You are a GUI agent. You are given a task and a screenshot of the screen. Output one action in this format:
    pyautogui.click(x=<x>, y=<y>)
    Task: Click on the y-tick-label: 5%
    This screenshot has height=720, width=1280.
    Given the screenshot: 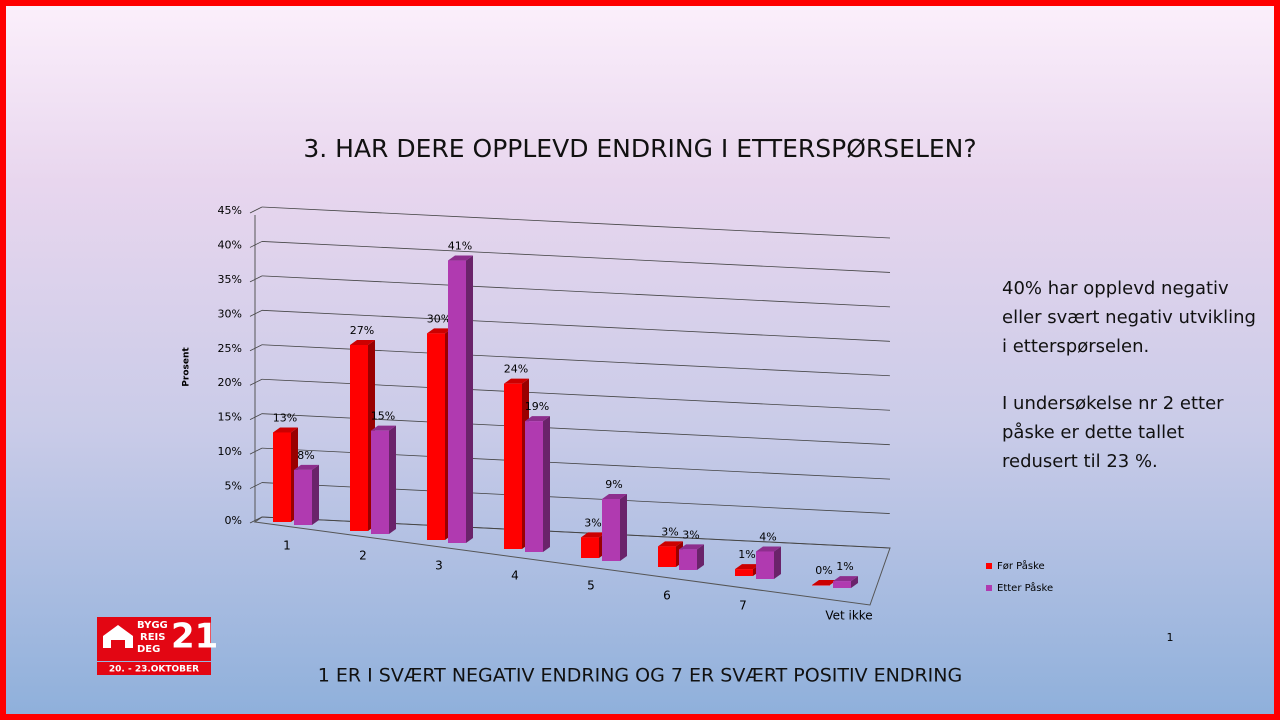 What is the action you would take?
    pyautogui.click(x=233, y=486)
    